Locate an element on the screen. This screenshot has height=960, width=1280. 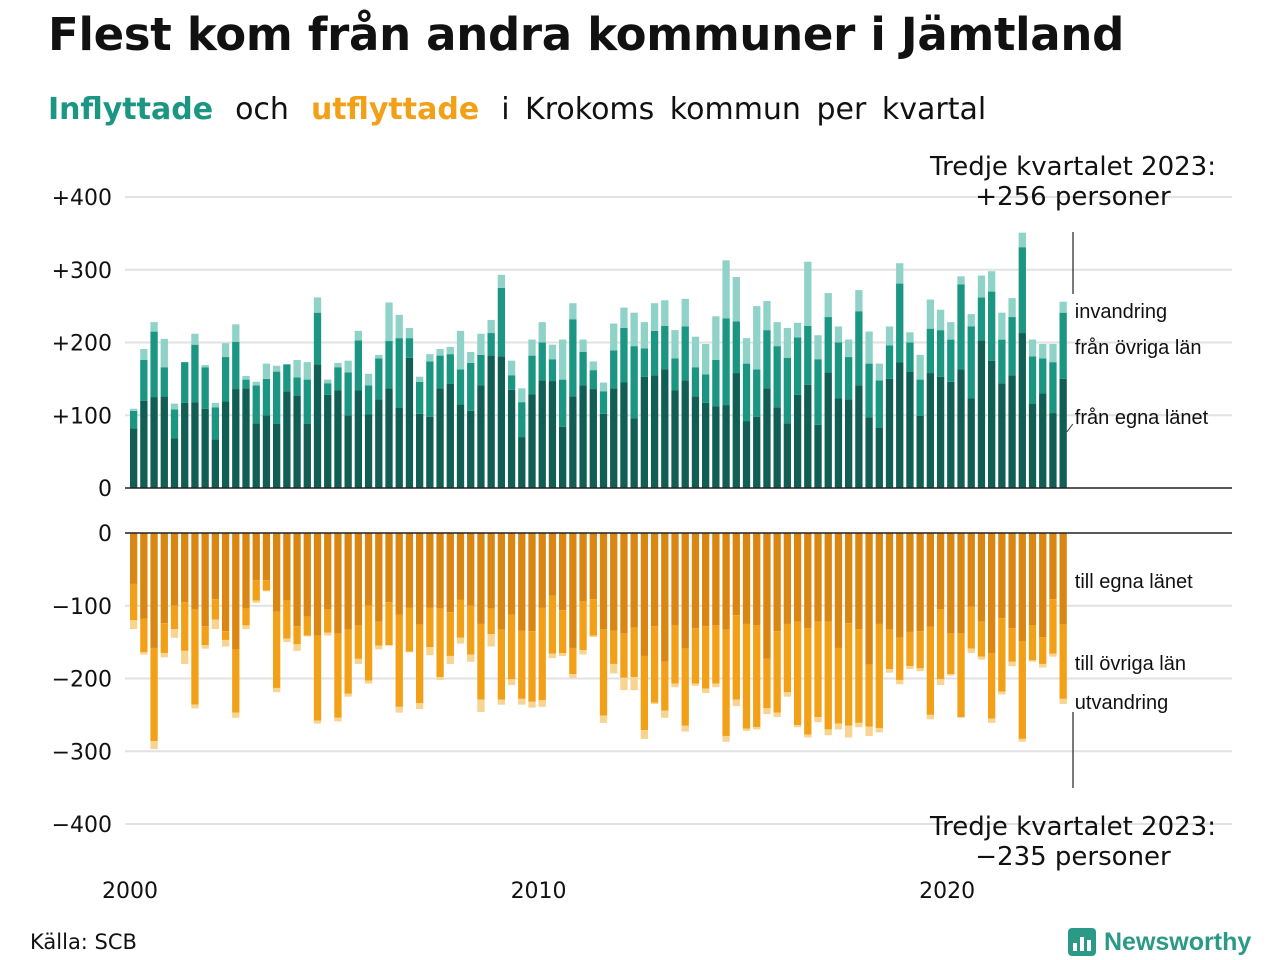
subtitle-inflyttade: Inflyttade is located at coordinates (131, 109).